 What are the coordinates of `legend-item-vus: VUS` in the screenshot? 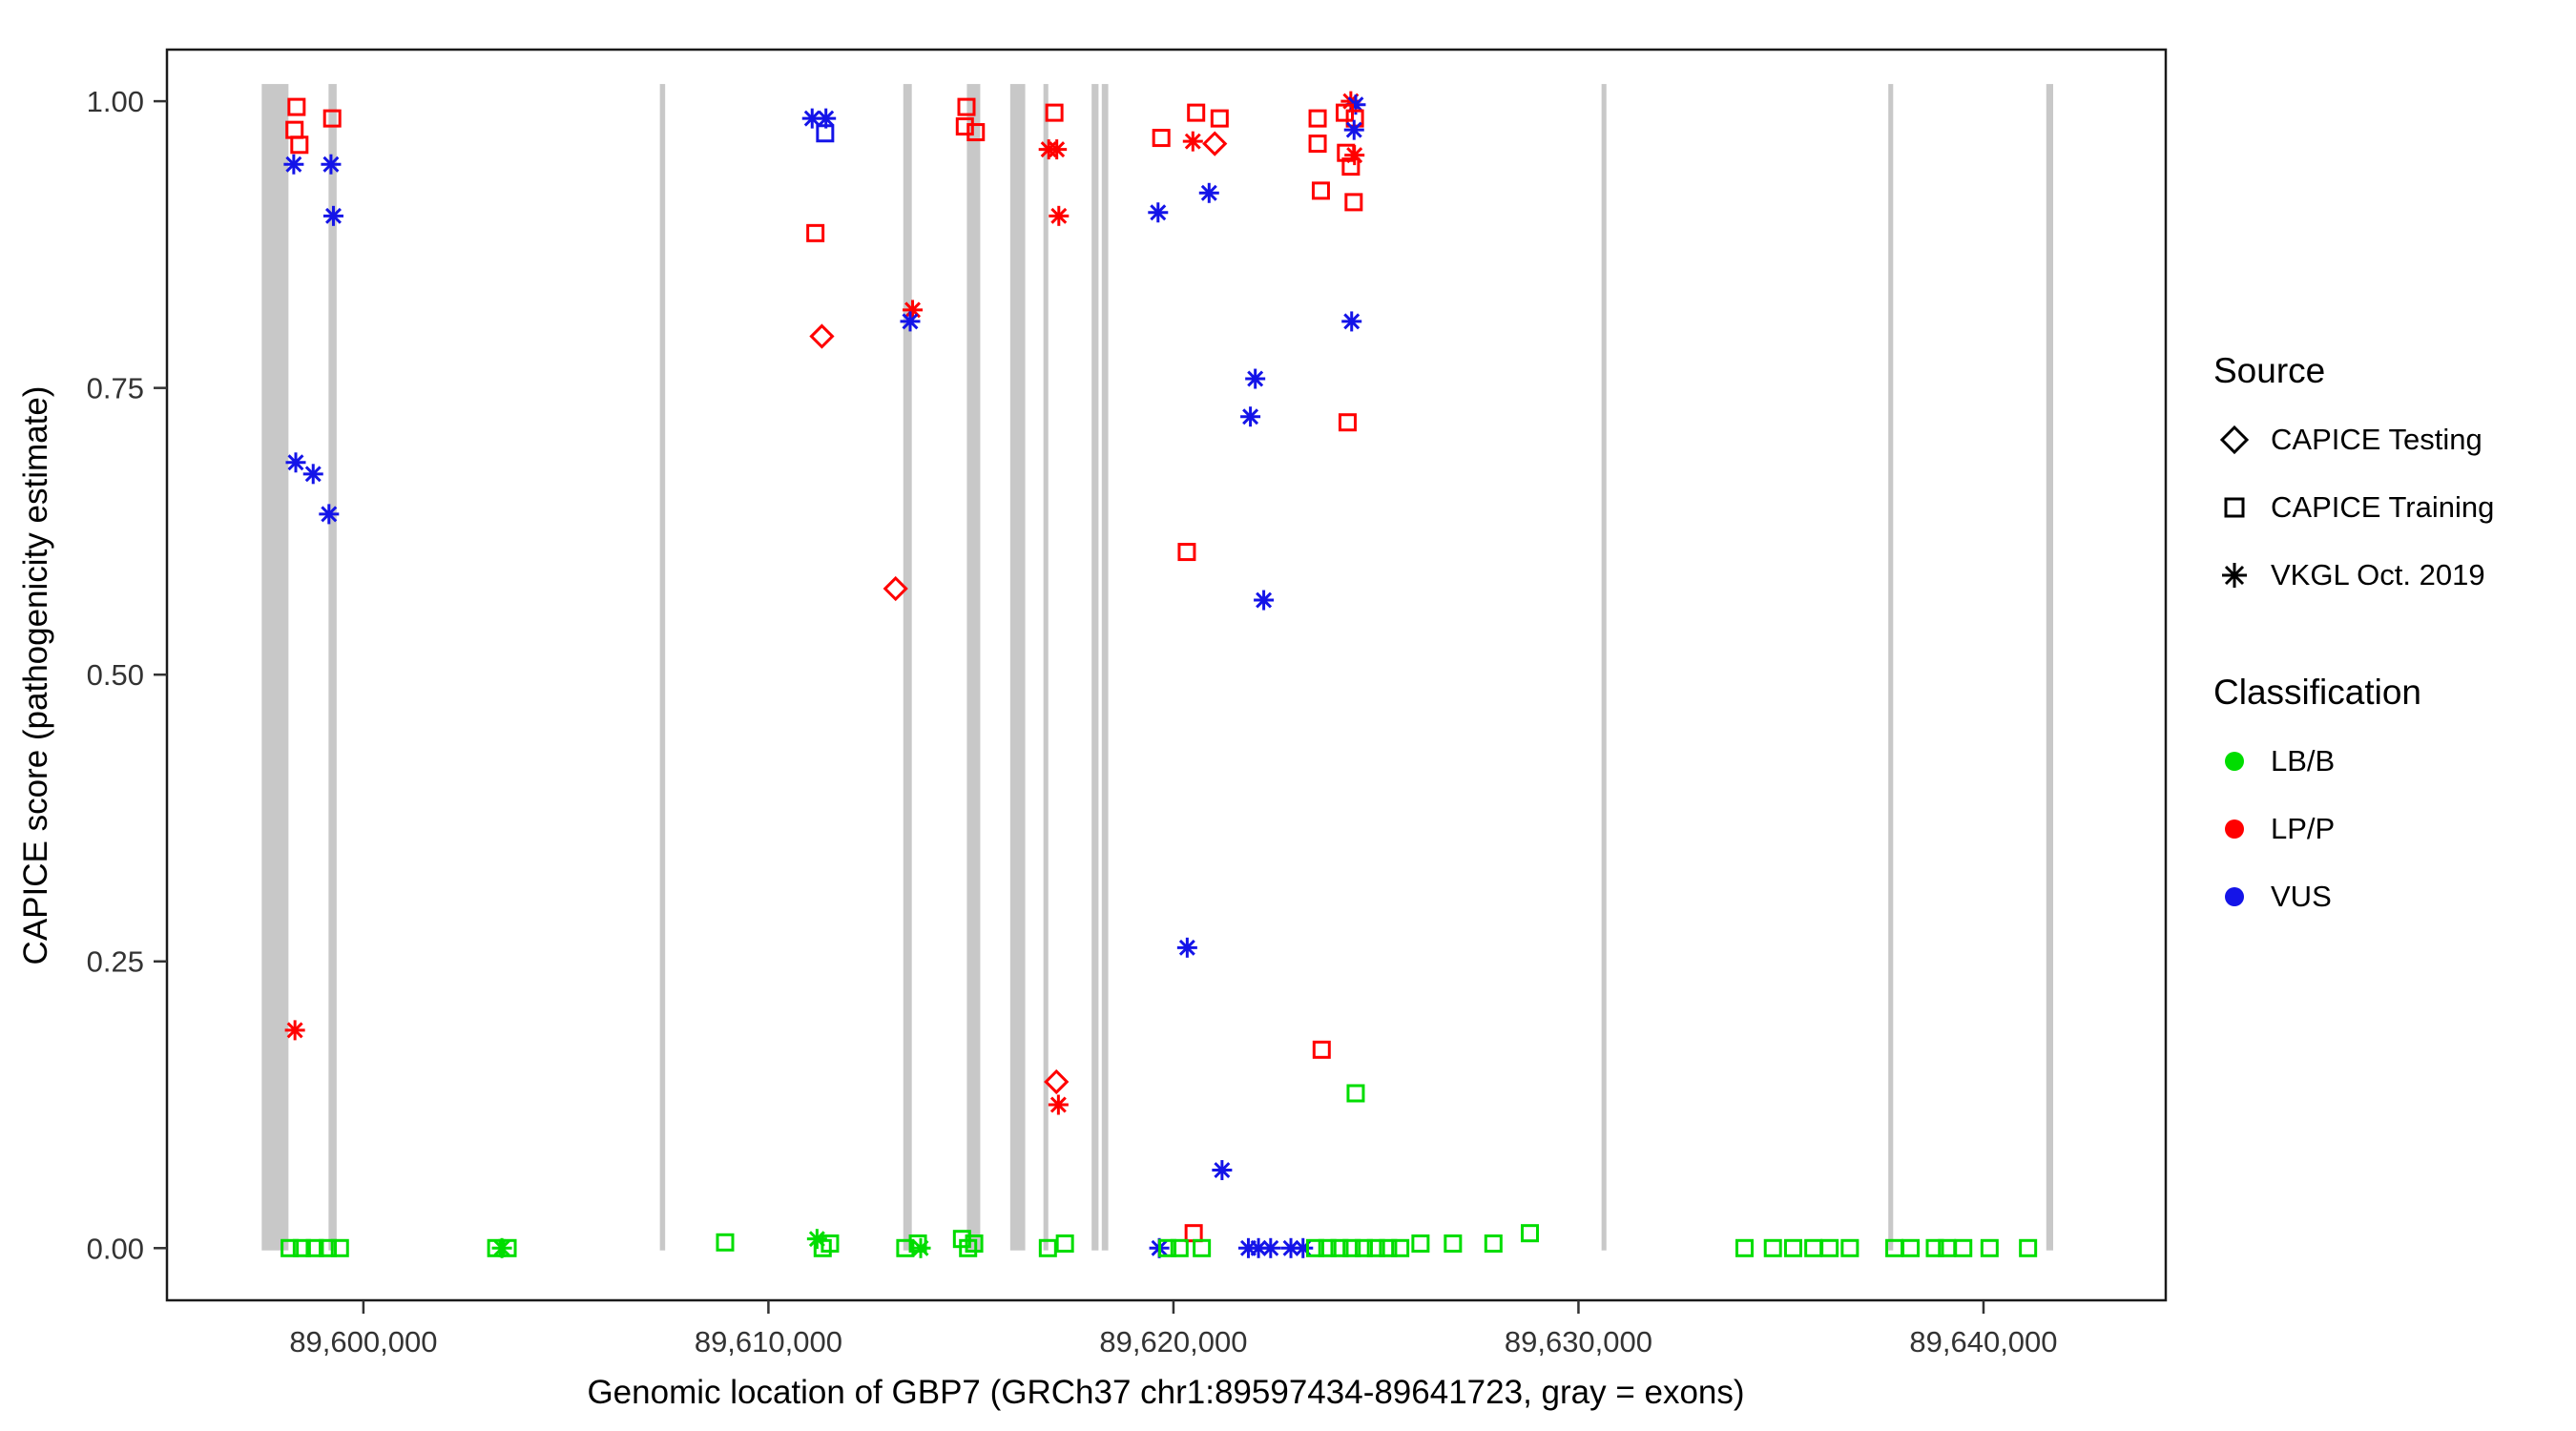 It's located at (2353, 897).